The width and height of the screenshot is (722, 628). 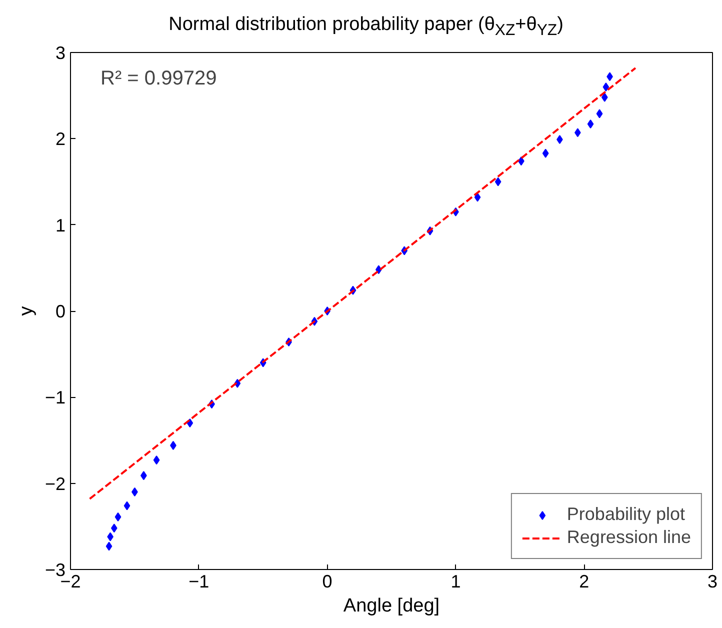 What do you see at coordinates (60, 139) in the screenshot?
I see `y-tick-label: 2` at bounding box center [60, 139].